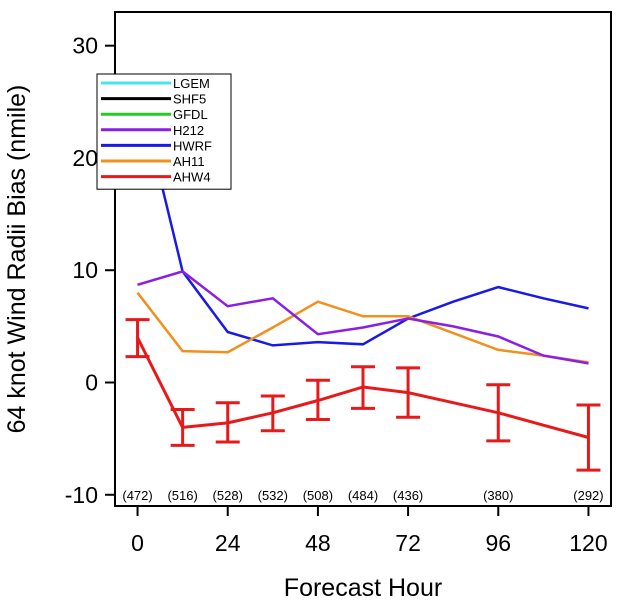 The width and height of the screenshot is (620, 600). What do you see at coordinates (498, 543) in the screenshot?
I see `x-tick-label: 96` at bounding box center [498, 543].